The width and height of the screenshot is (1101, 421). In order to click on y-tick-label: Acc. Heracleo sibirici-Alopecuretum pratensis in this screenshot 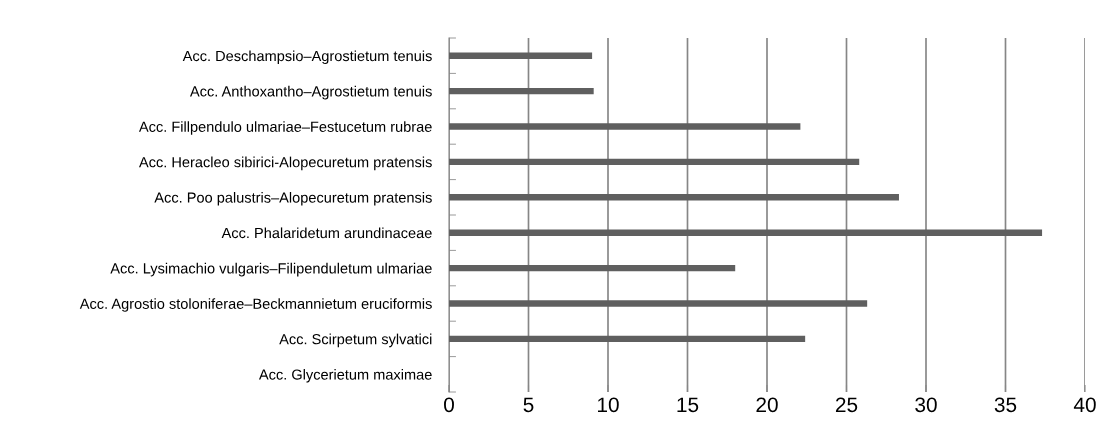, I will do `click(285, 163)`.